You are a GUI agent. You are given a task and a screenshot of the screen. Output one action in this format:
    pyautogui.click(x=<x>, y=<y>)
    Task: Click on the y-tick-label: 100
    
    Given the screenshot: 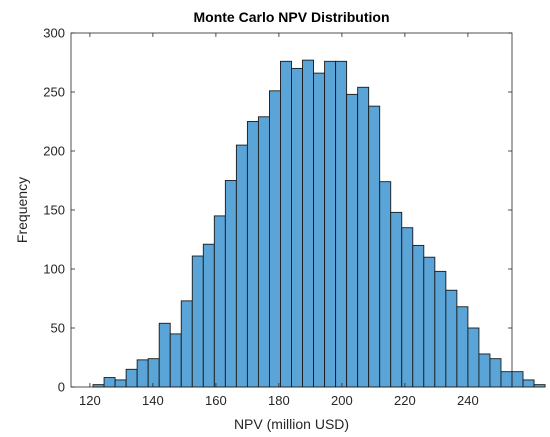 What is the action you would take?
    pyautogui.click(x=54, y=269)
    